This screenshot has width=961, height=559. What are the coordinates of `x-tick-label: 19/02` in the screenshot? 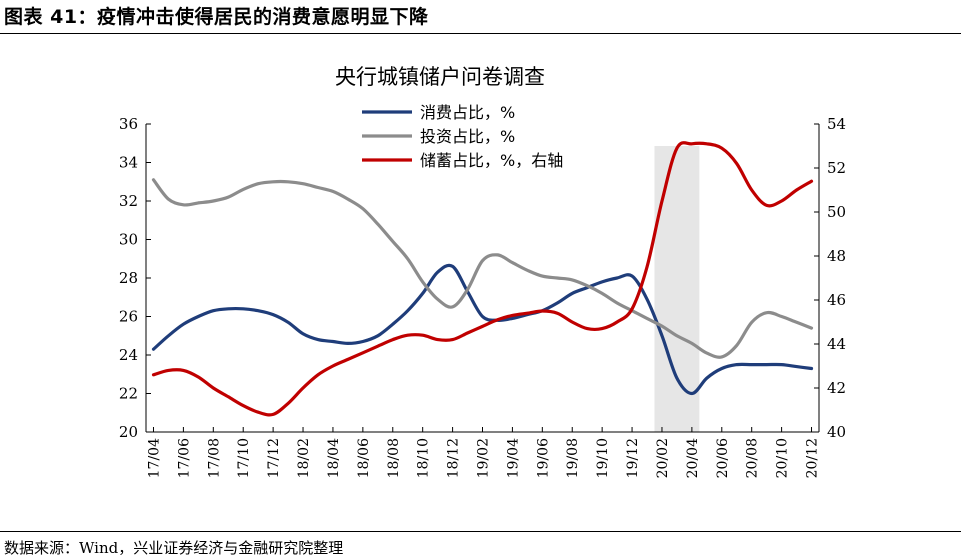 It's located at (484, 458).